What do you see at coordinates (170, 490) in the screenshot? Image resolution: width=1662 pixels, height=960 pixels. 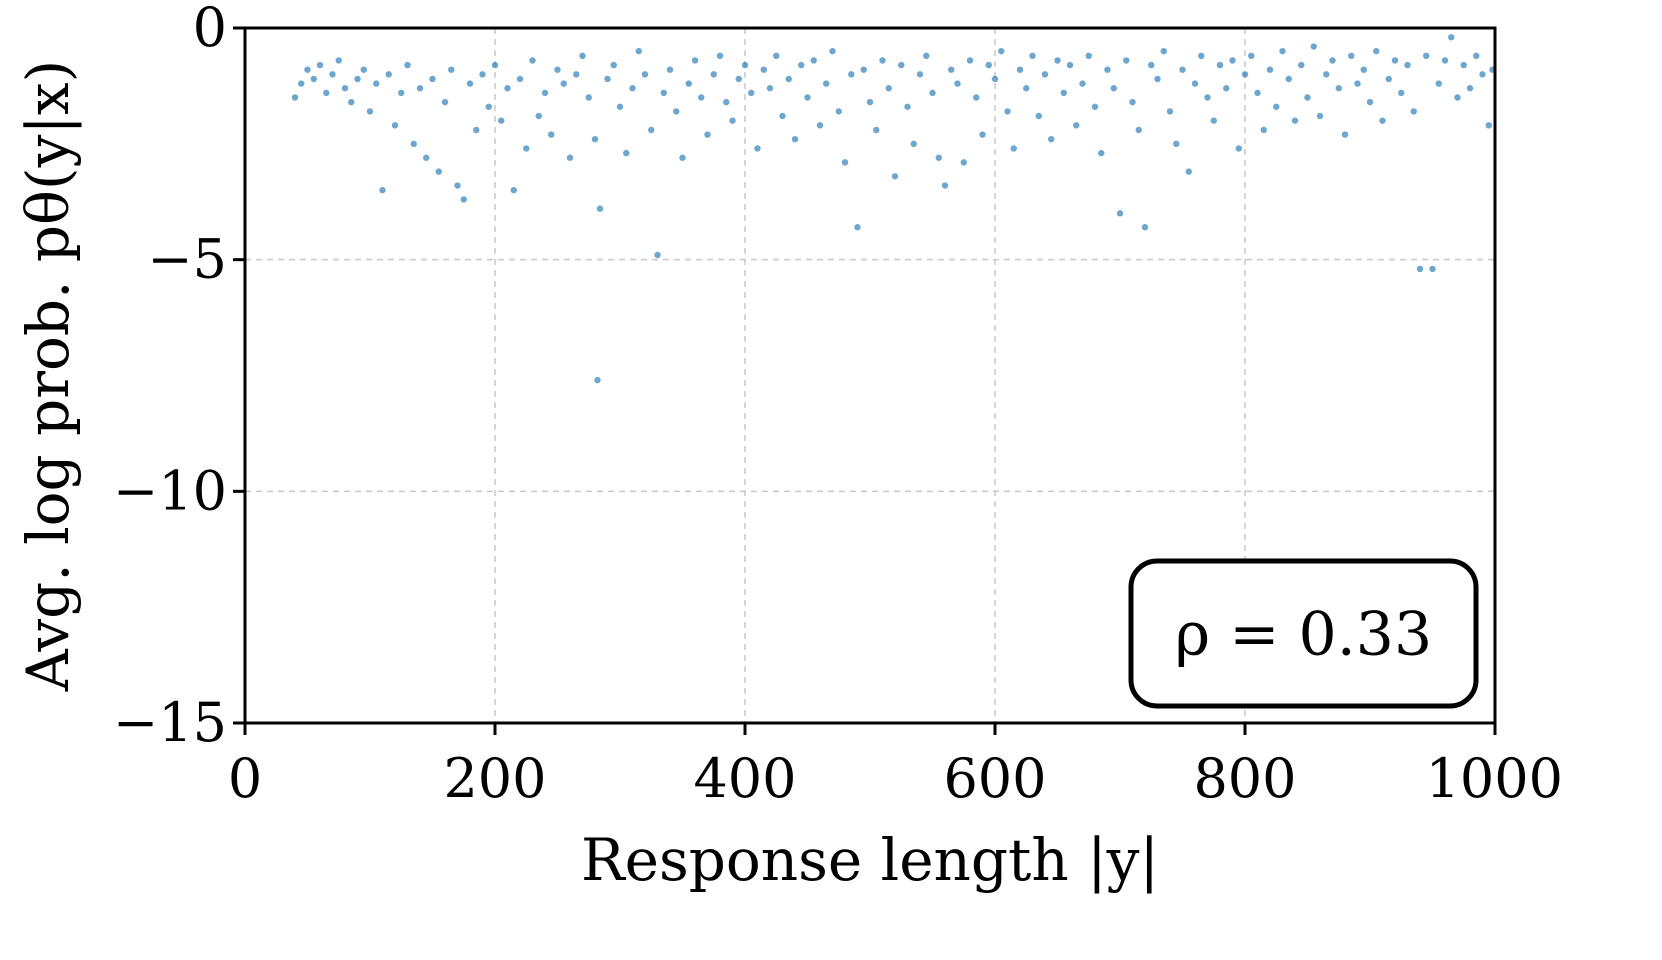 I see `y-tick-label: −10` at bounding box center [170, 490].